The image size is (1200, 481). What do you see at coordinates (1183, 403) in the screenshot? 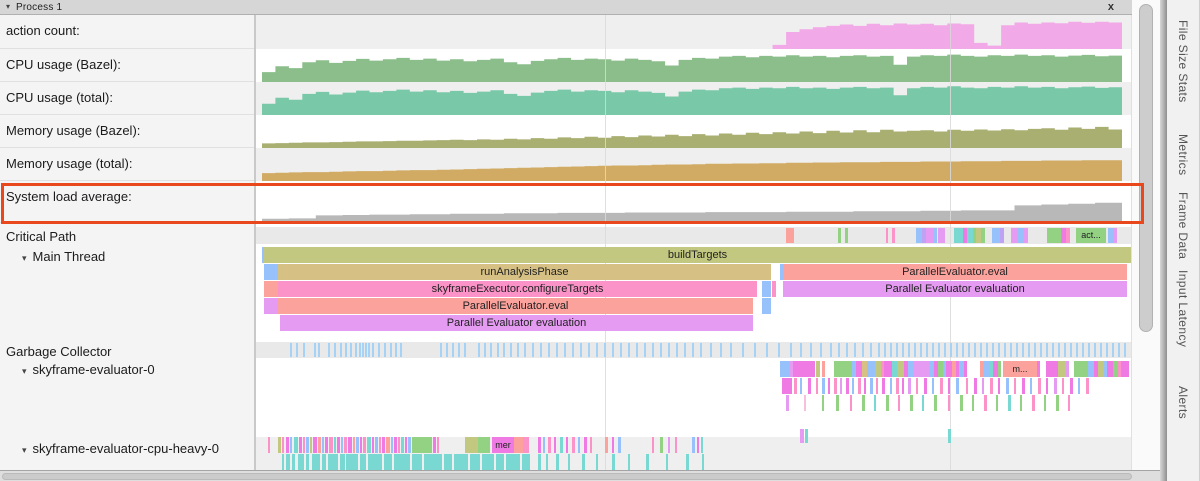
I see `tab-alerts: Alerts` at bounding box center [1183, 403].